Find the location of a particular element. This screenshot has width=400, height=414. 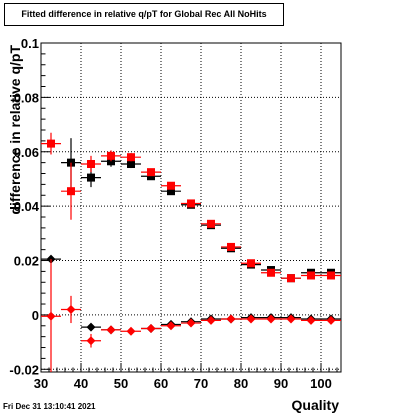

y-tick-label: 0 is located at coordinates (35, 315).